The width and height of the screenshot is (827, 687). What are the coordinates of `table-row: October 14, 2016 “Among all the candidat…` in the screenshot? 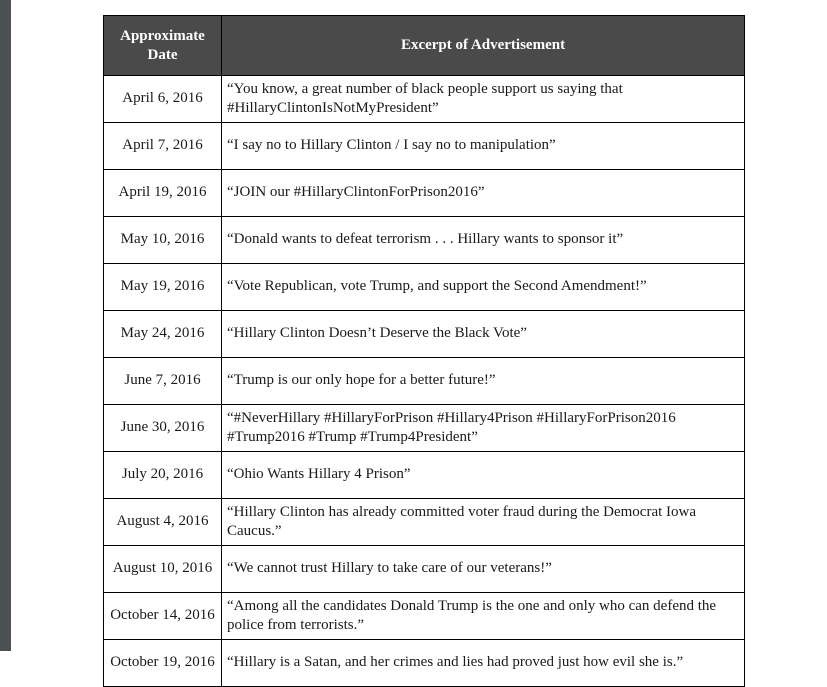 It's located at (424, 616).